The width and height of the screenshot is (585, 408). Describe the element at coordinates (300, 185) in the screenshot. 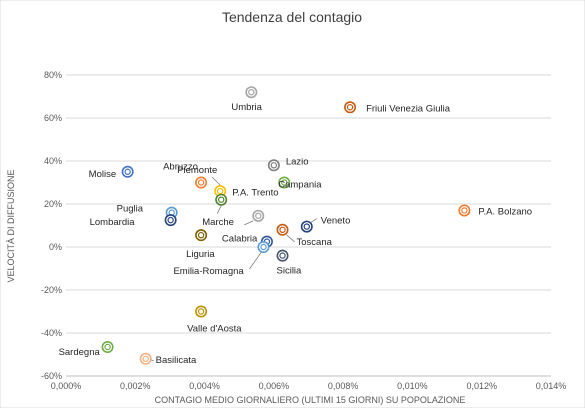

I see `data-label-campania: Campania` at that location.